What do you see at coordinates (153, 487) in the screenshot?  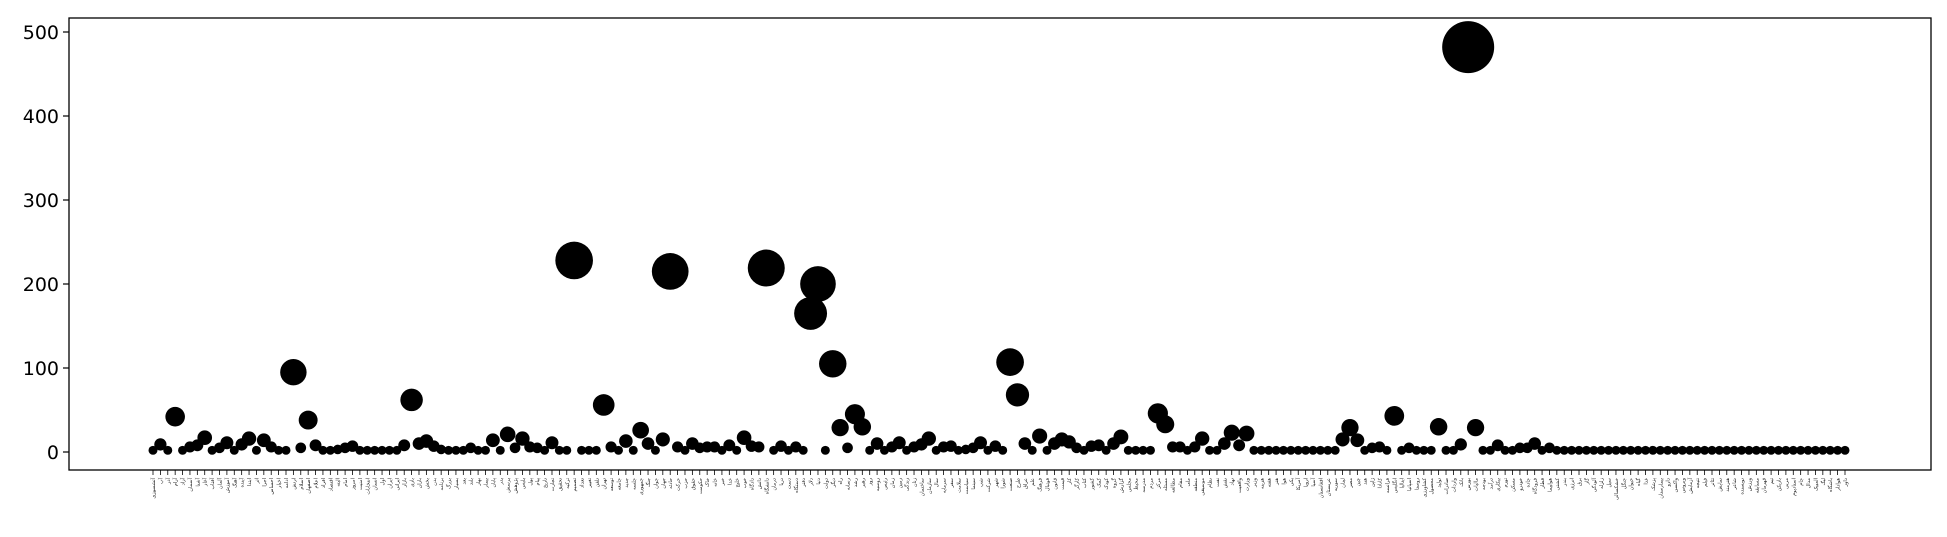 I see `x-tick-label: آتشسوزی` at bounding box center [153, 487].